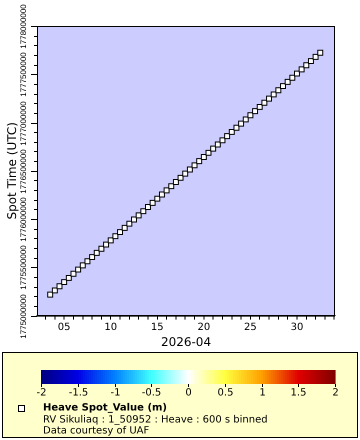  I want to click on x-tick-label: 20, so click(203, 328).